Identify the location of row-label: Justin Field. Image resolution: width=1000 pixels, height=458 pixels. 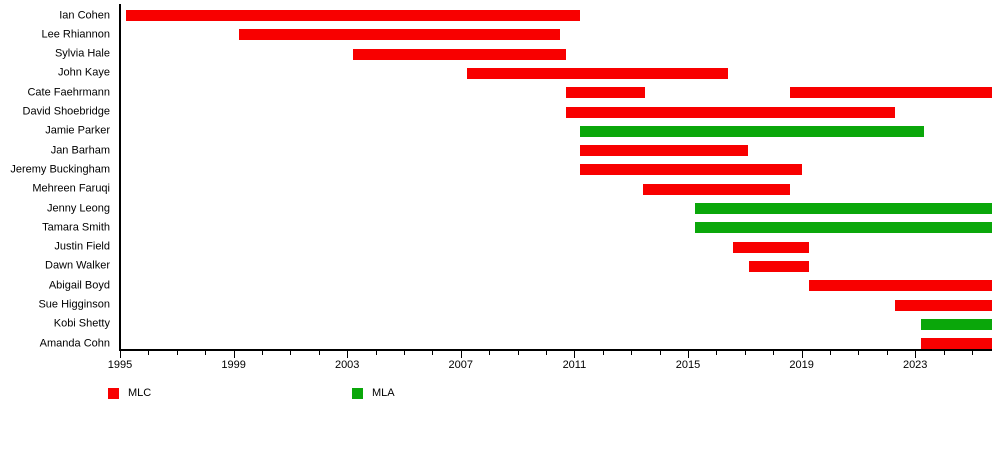
(82, 246).